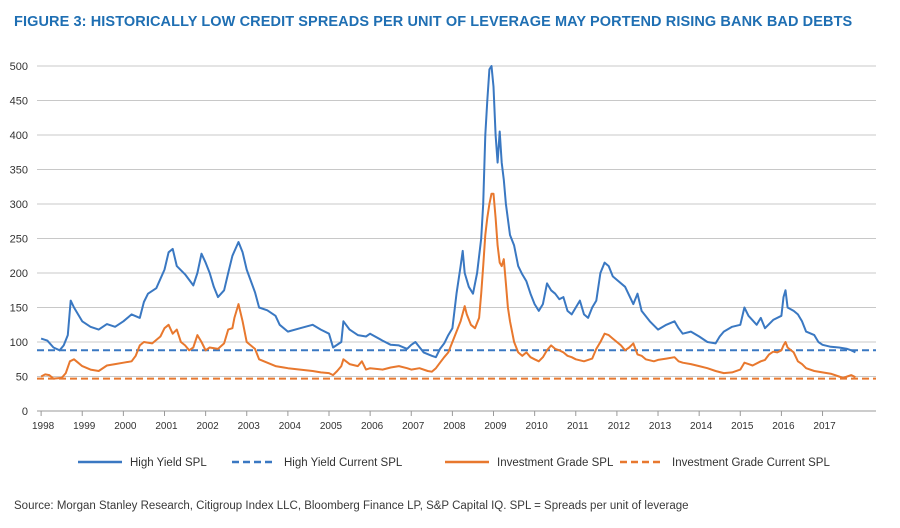  What do you see at coordinates (43, 426) in the screenshot?
I see `x-tick-label: 1998` at bounding box center [43, 426].